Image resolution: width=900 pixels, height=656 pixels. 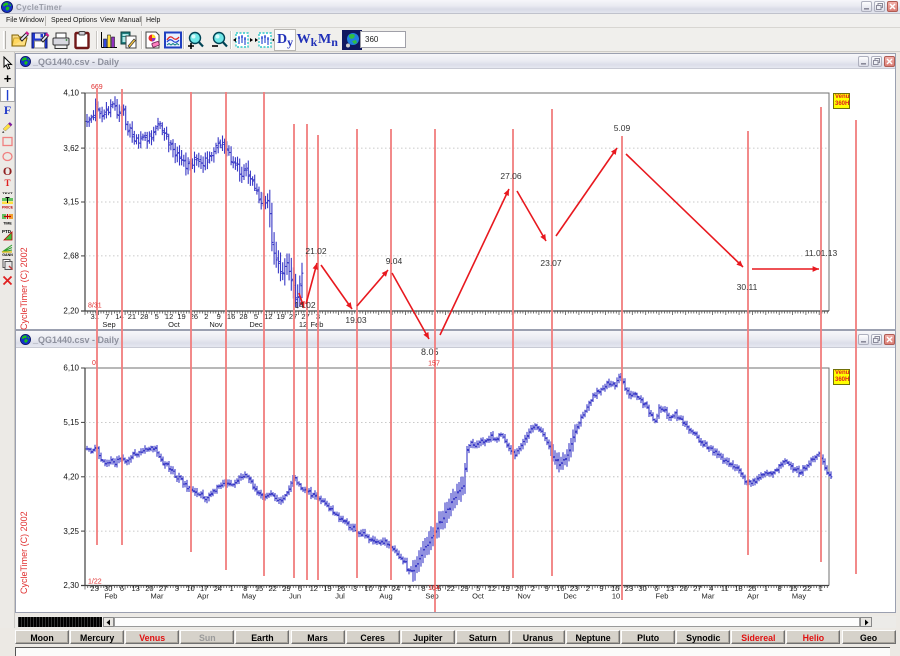 I want to click on svg-text: TIME, so click(x=7, y=224).